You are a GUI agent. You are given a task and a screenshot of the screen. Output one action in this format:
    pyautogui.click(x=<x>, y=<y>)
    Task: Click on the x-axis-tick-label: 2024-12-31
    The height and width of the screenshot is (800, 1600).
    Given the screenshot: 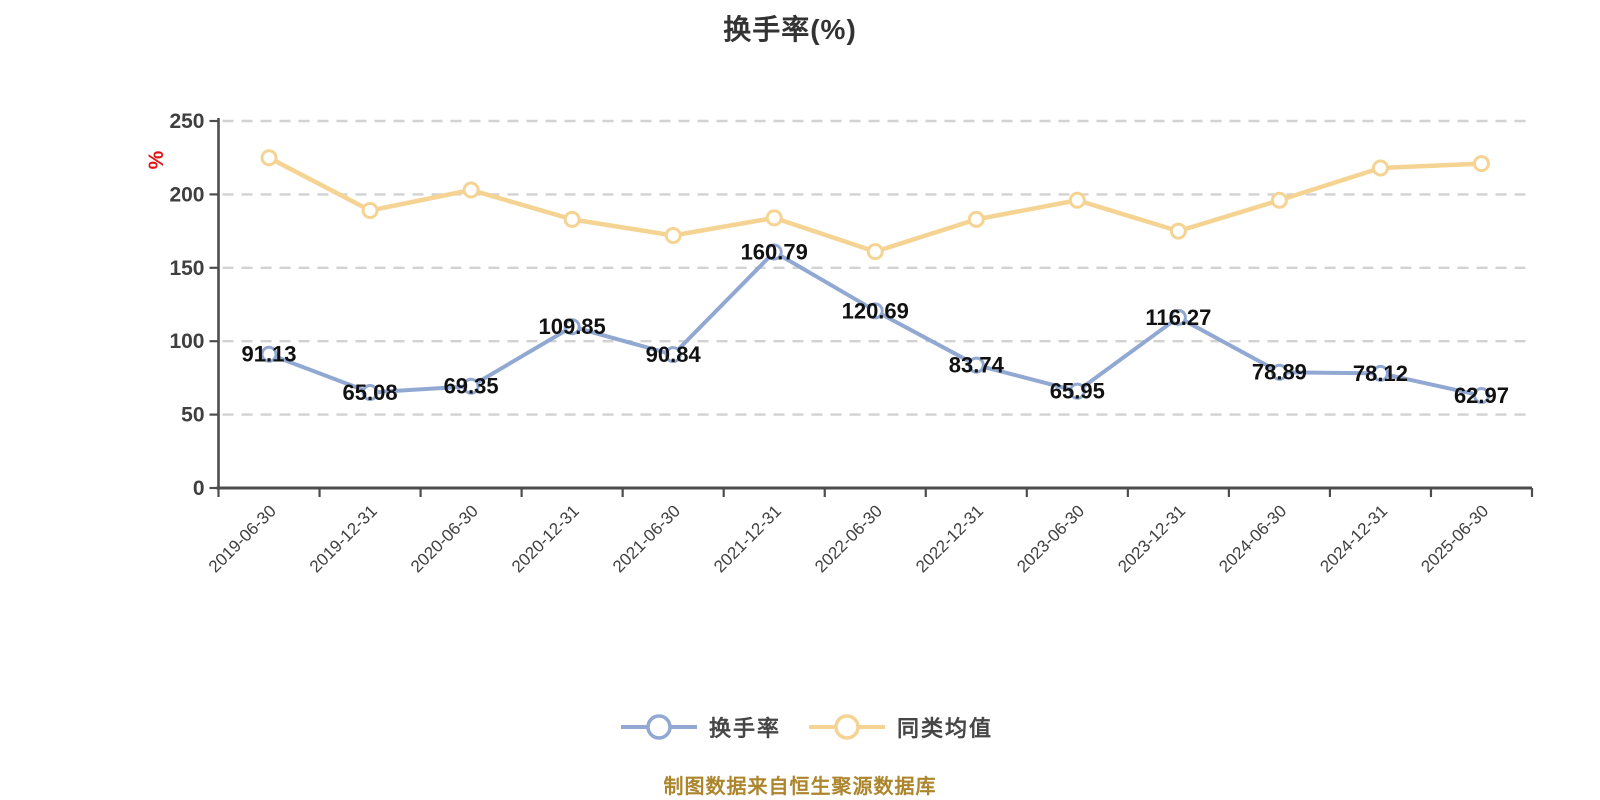 What is the action you would take?
    pyautogui.click(x=1353, y=538)
    